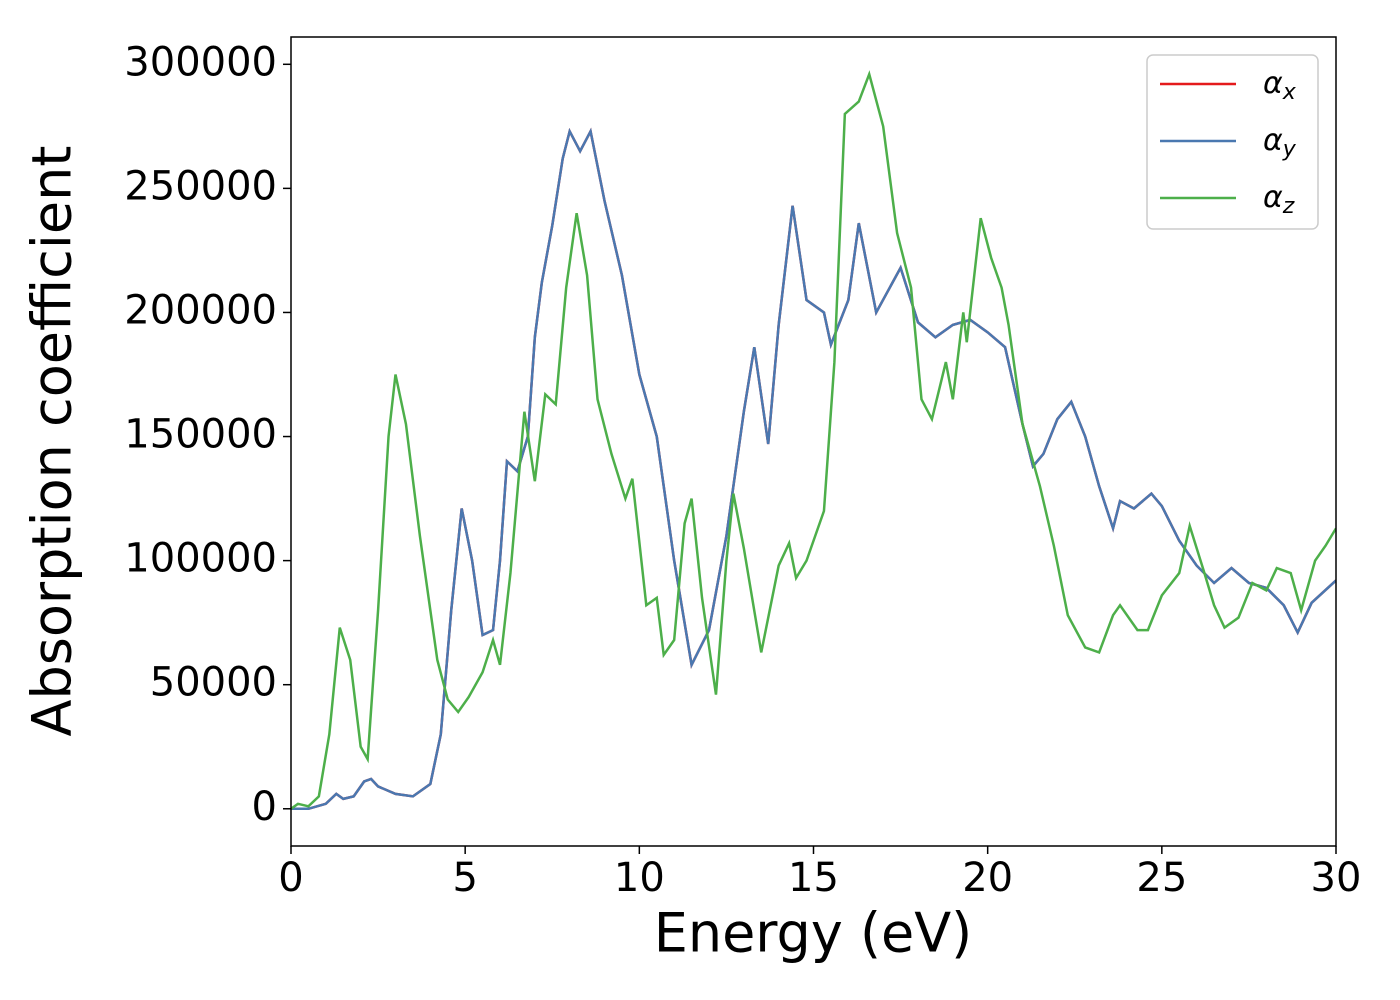 The height and width of the screenshot is (1000, 1400). What do you see at coordinates (1161, 878) in the screenshot?
I see `x-tick-label: 25` at bounding box center [1161, 878].